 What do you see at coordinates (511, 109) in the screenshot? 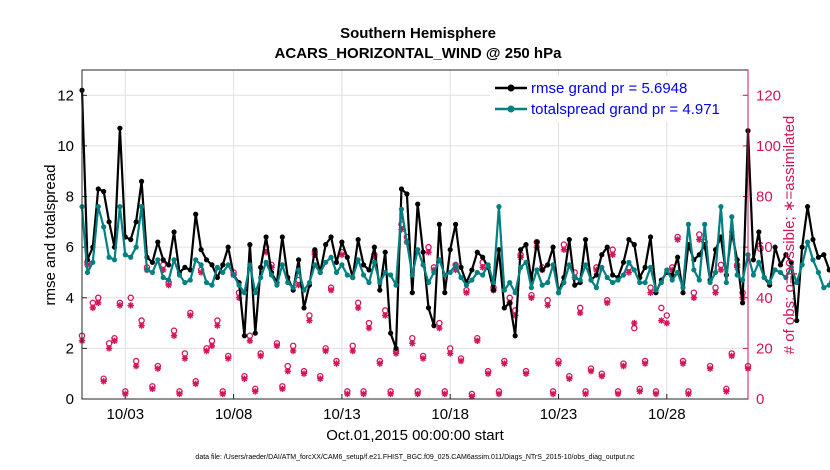
I see `legend-spread-marker` at bounding box center [511, 109].